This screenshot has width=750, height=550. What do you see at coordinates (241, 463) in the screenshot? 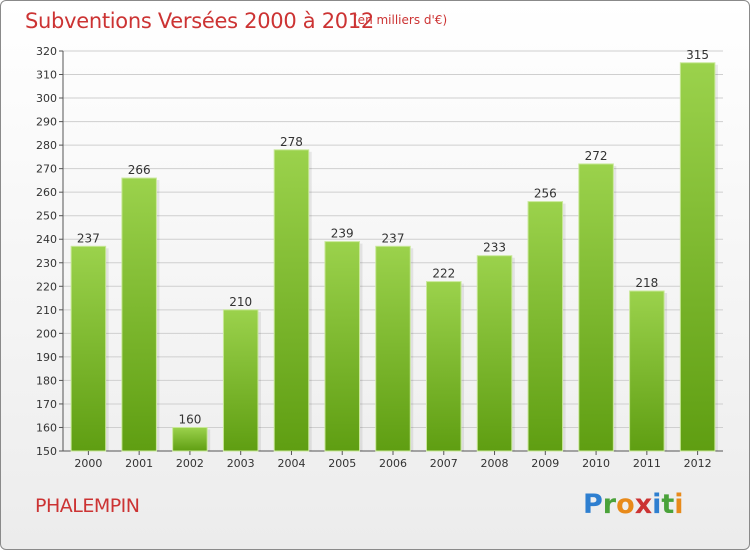
I see `x-tick-label: 2003` at bounding box center [241, 463].